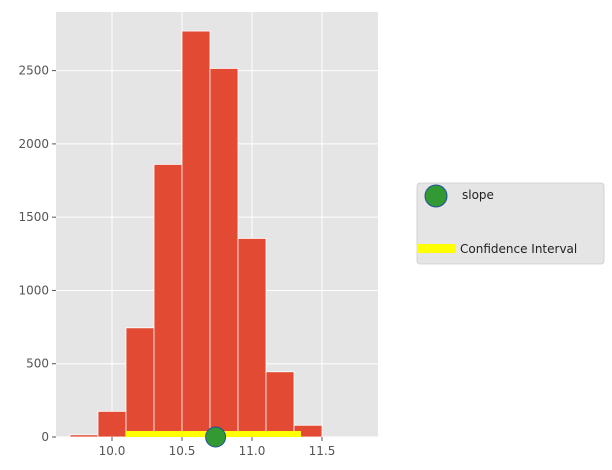  I want to click on y-tick-label: 2000, so click(33, 144).